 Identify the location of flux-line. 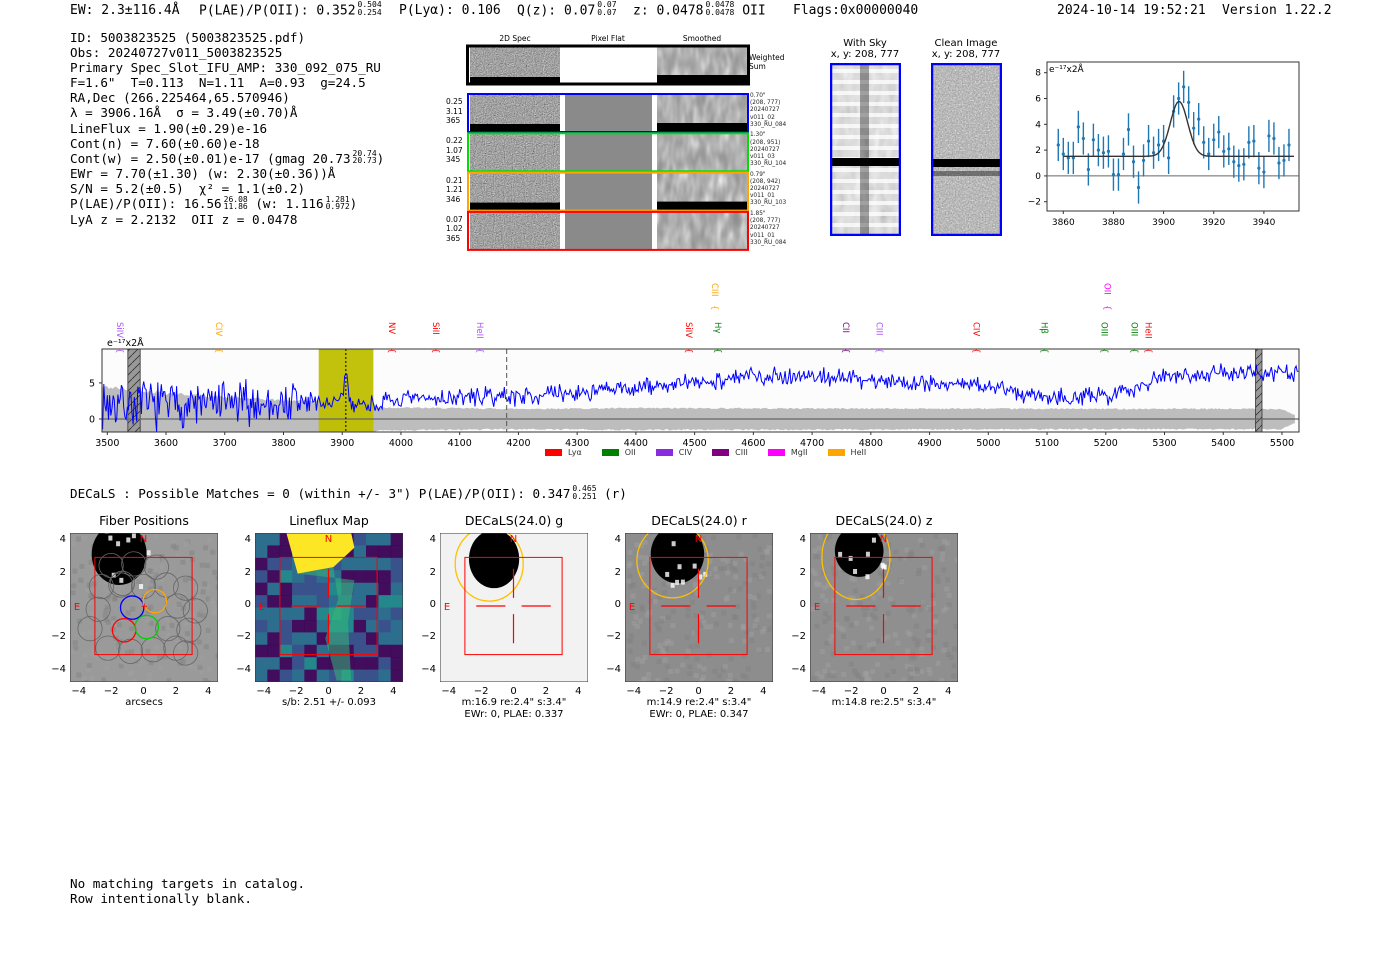
(700, 397).